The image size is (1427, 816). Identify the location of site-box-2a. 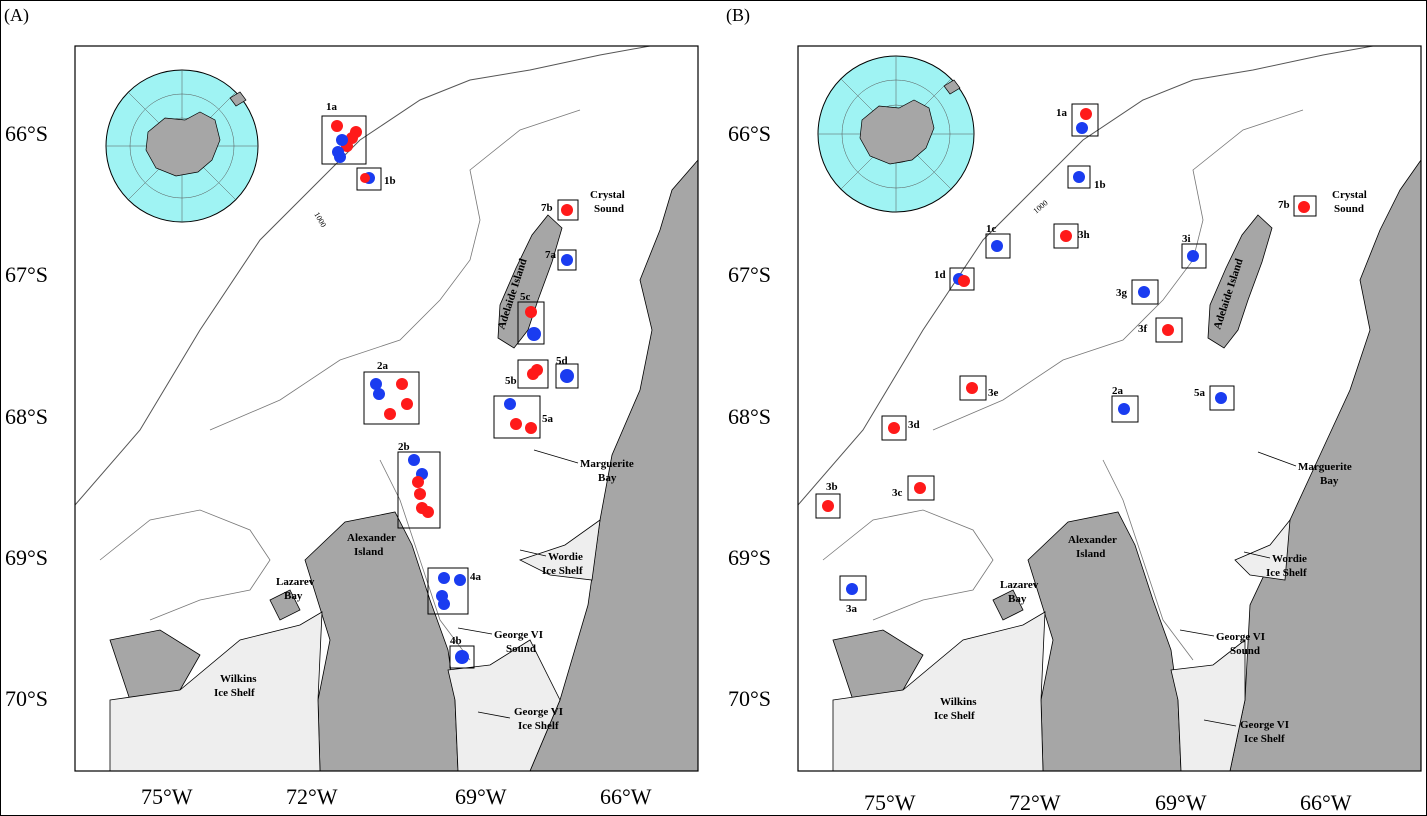
(1125, 409).